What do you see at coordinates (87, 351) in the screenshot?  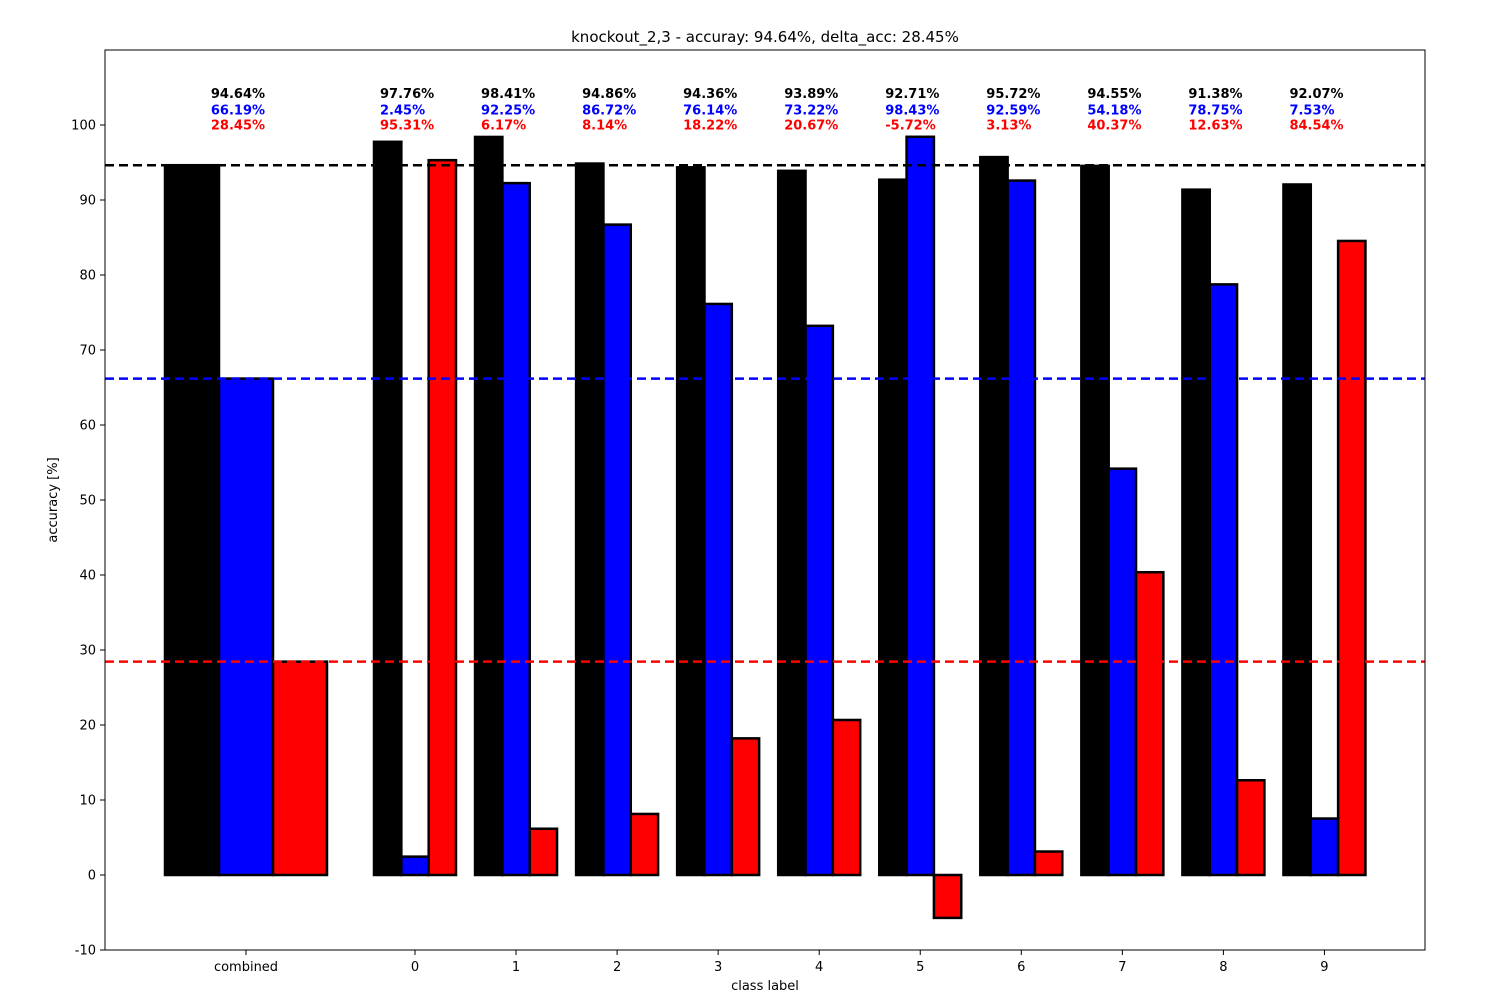 I see `y-tick-label-70: 70` at bounding box center [87, 351].